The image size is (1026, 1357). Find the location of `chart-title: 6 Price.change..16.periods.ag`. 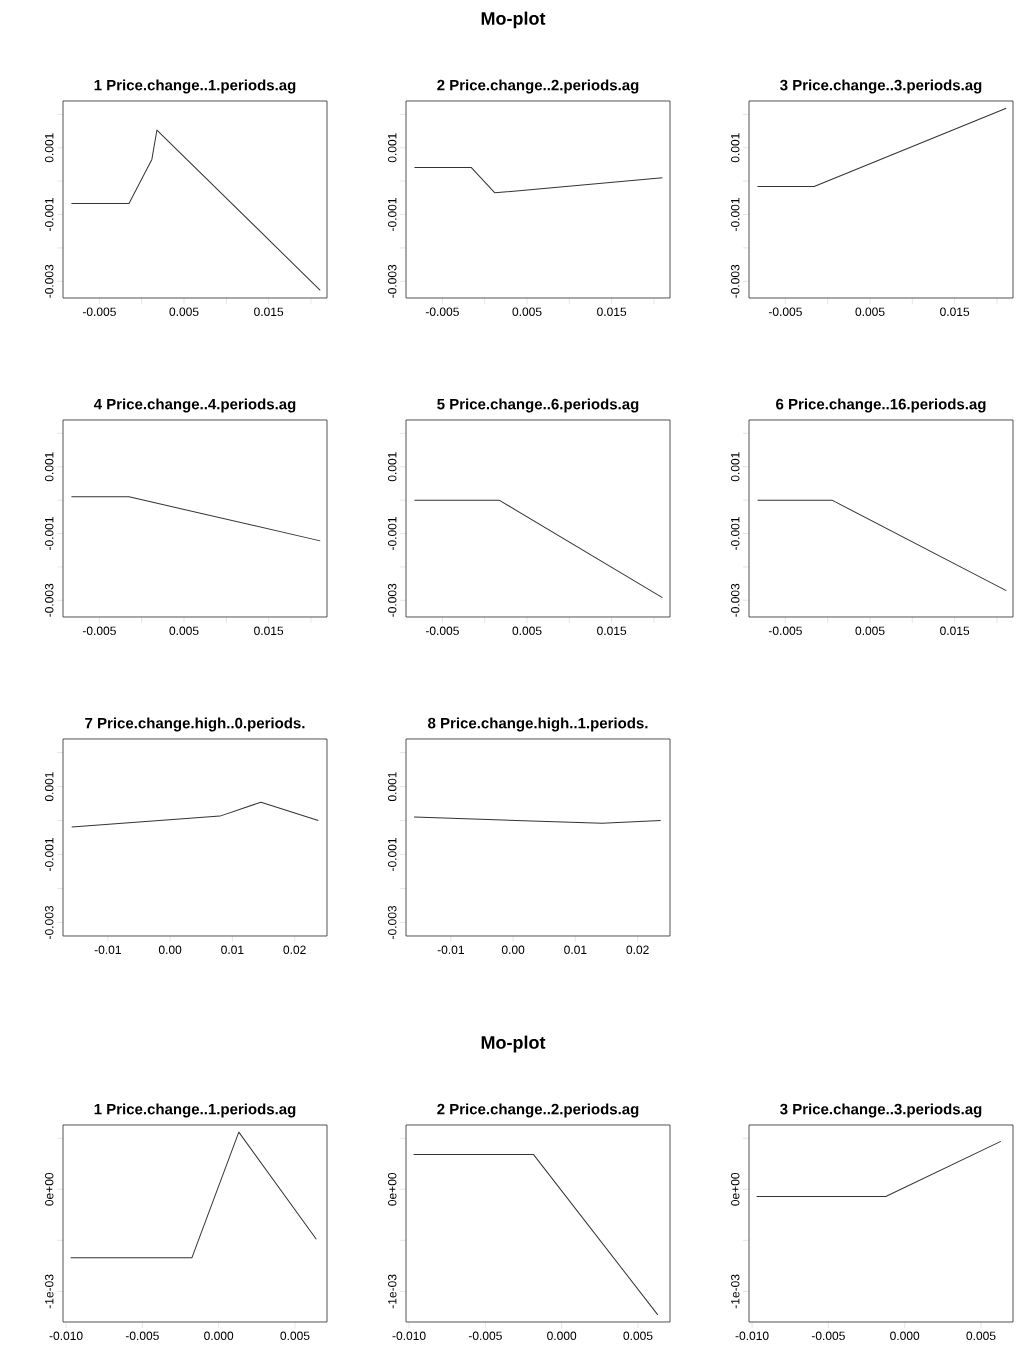

chart-title: 6 Price.change..16.periods.ag is located at coordinates (881, 405).